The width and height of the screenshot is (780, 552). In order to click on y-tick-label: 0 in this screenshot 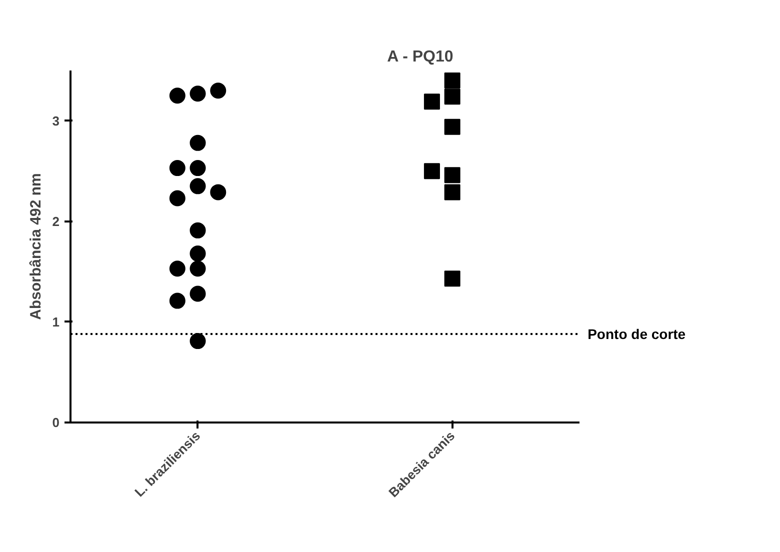, I will do `click(56, 422)`.